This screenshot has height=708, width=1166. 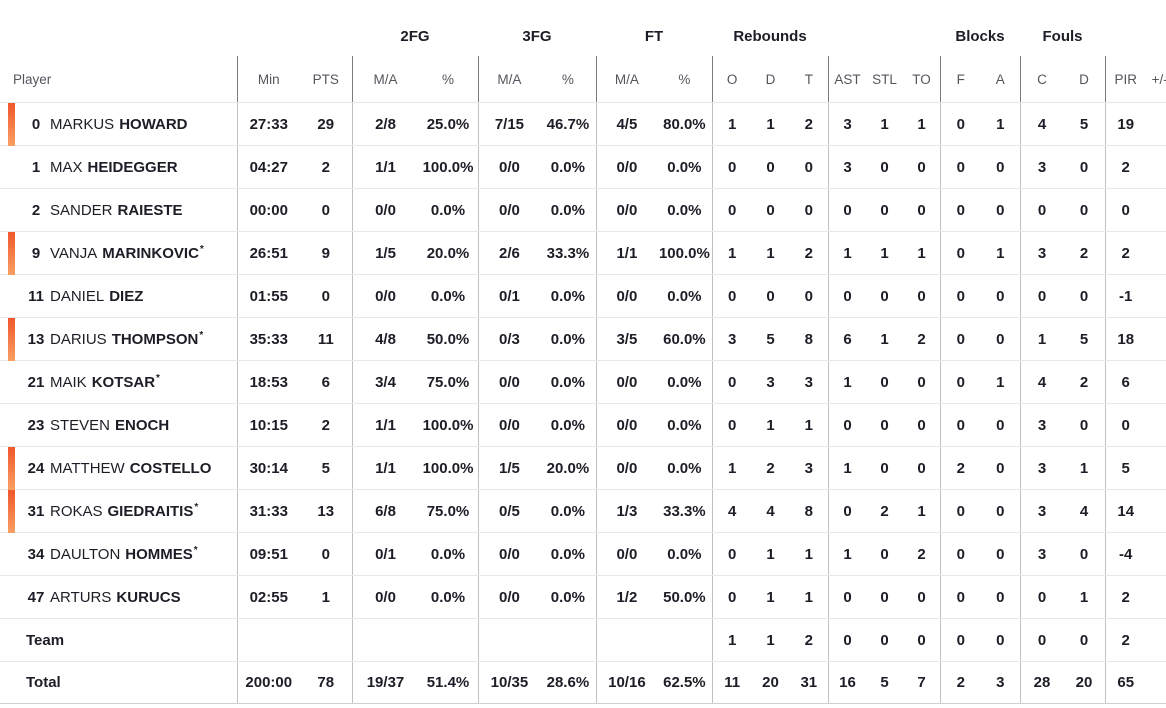 I want to click on assists-cell: 16, so click(x=847, y=682).